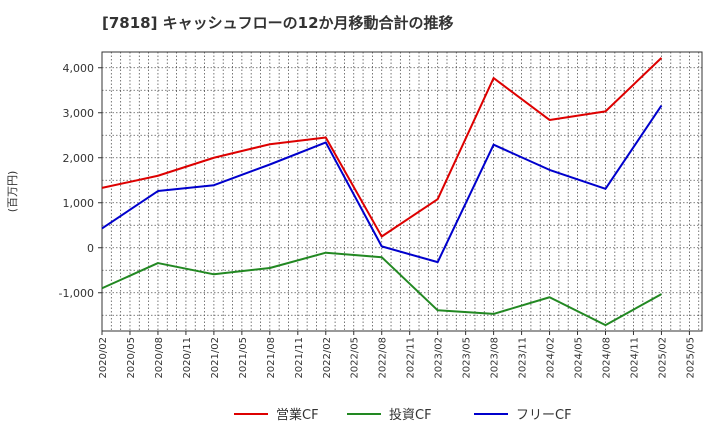 The width and height of the screenshot is (720, 440). Describe the element at coordinates (271, 358) in the screenshot. I see `x-tick-label: 2021/08` at that location.